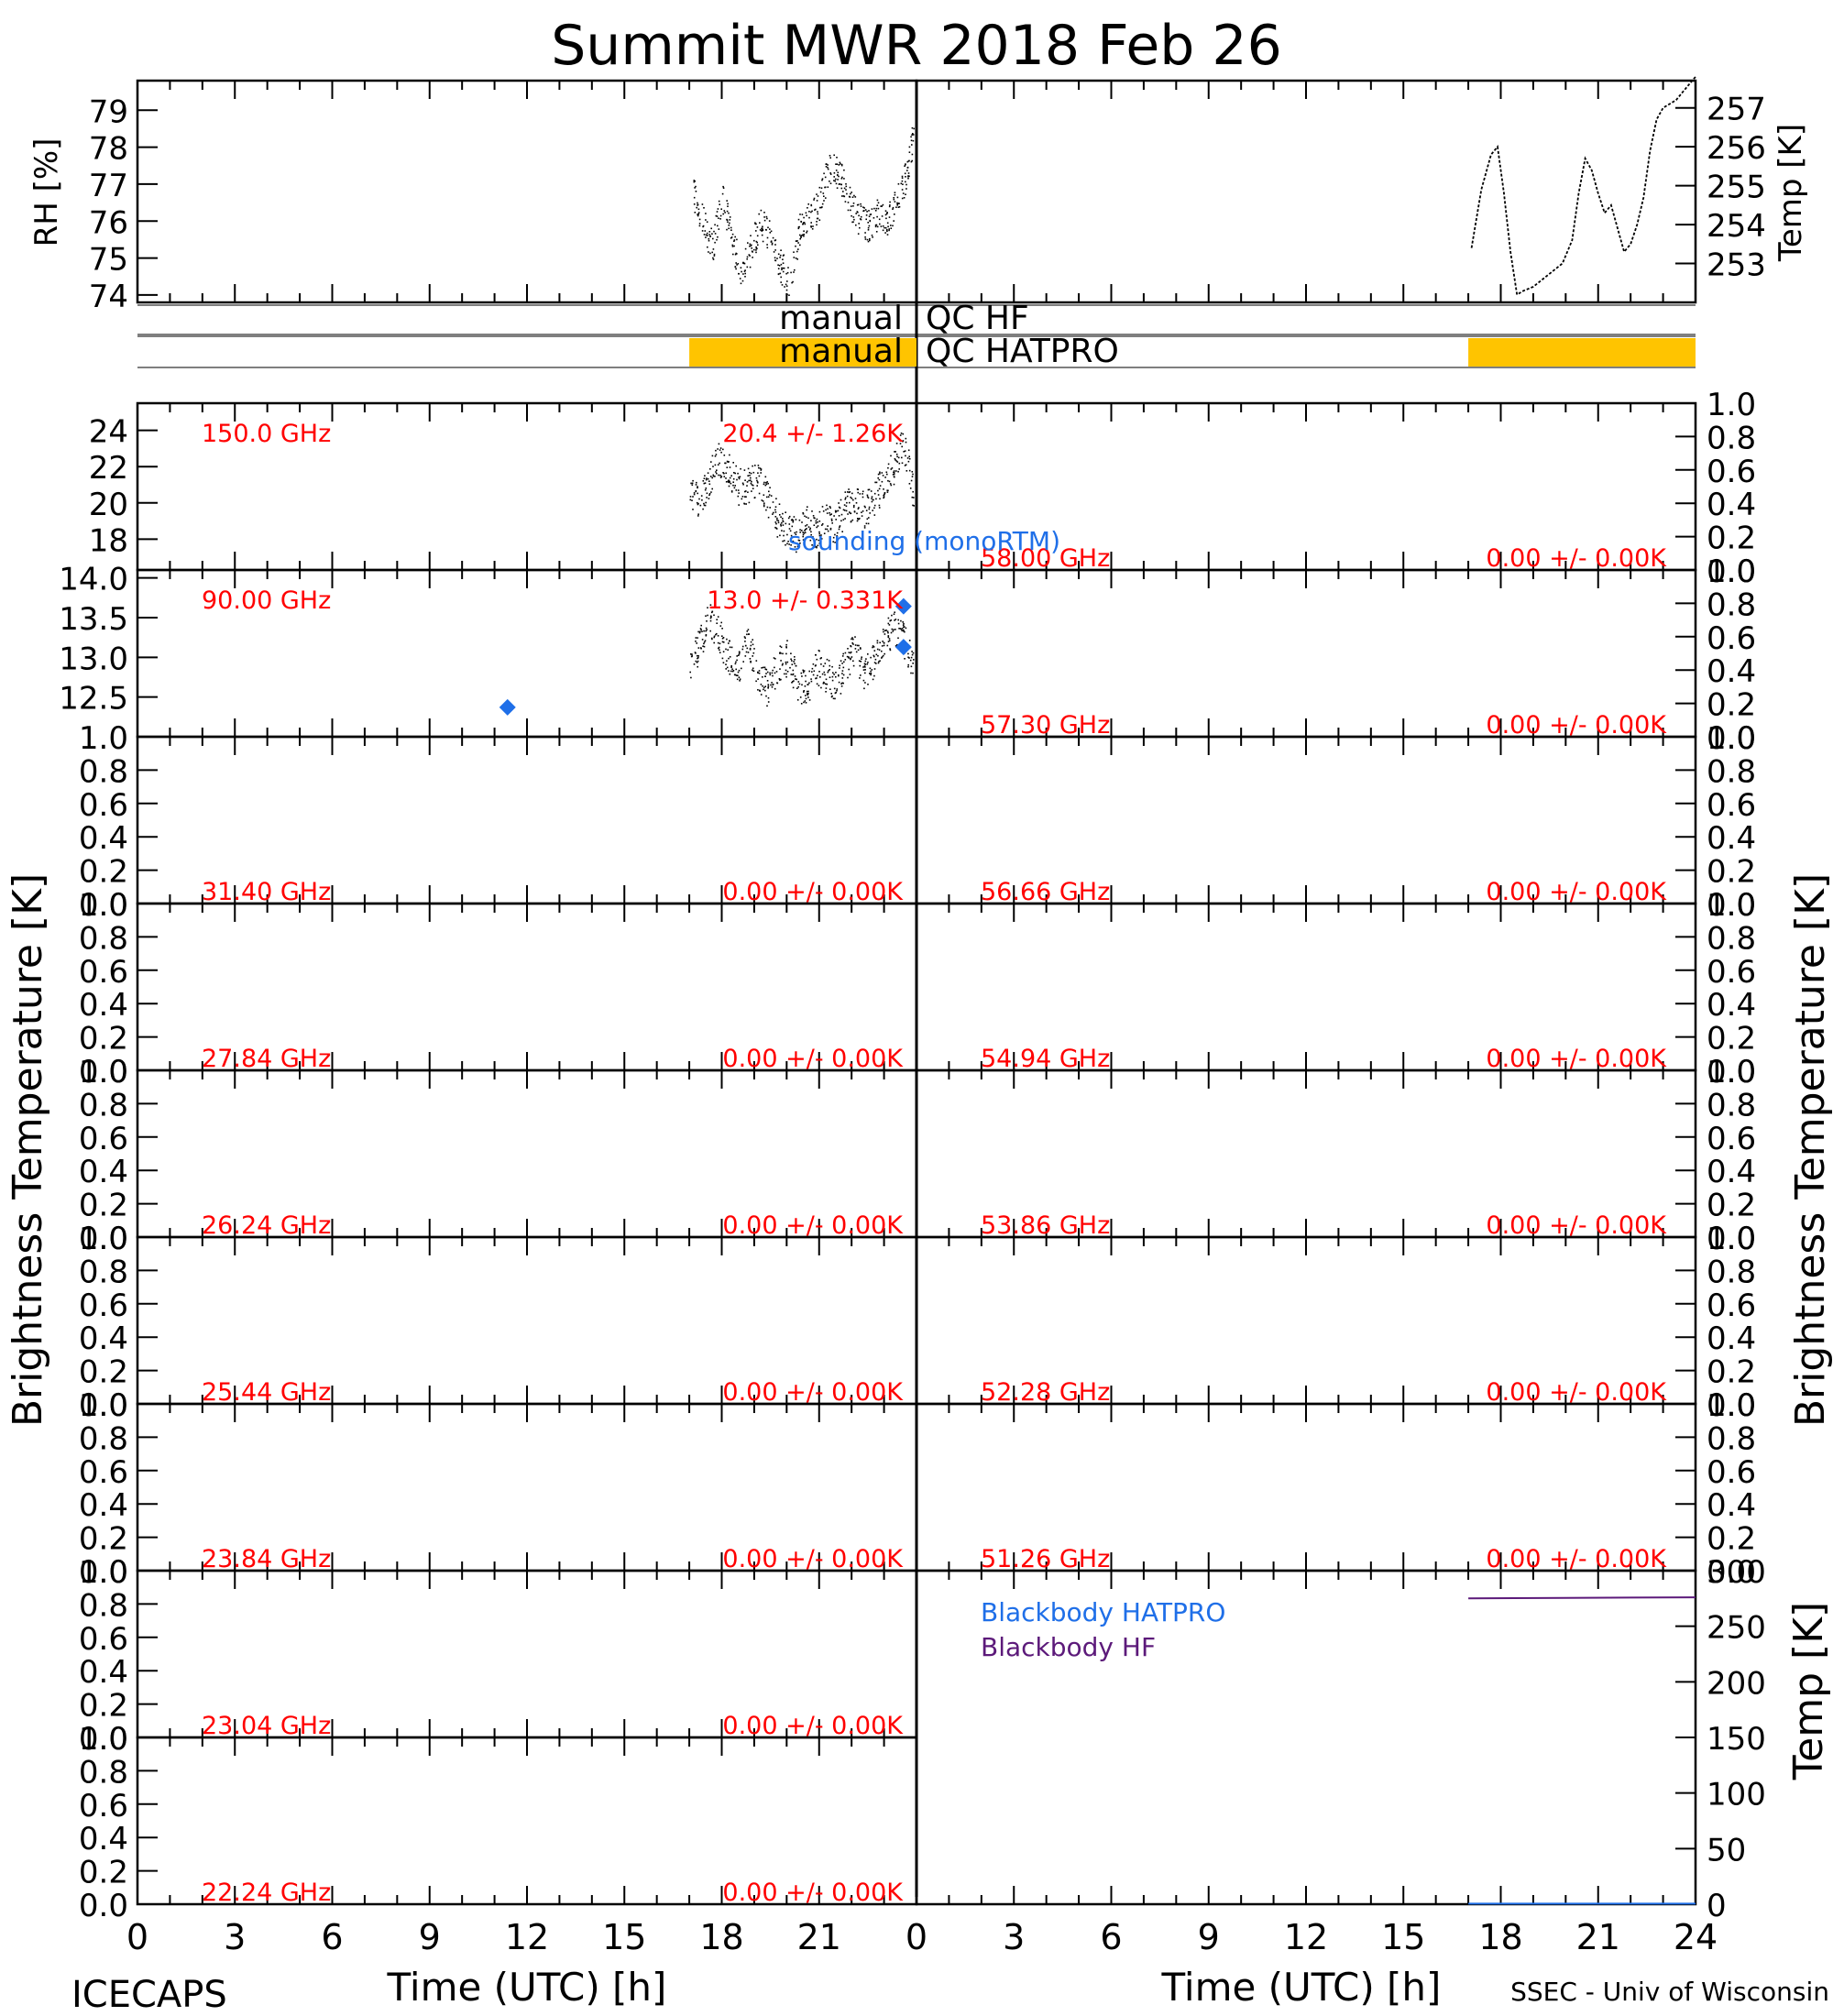  What do you see at coordinates (1045, 725) in the screenshot?
I see `channel-frequency-label: 57.30 GHz` at bounding box center [1045, 725].